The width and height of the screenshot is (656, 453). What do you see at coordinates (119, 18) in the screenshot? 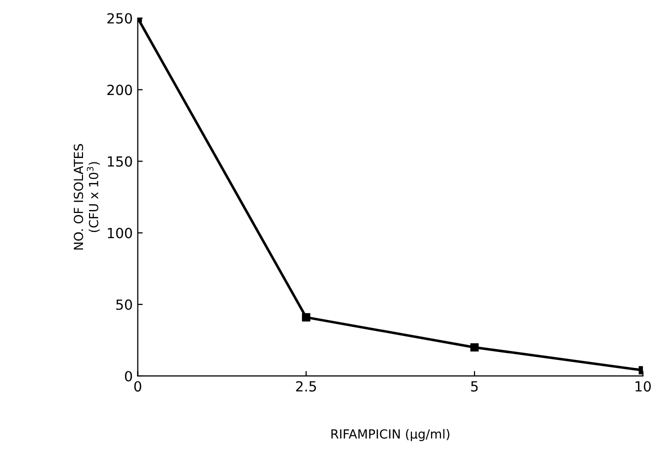
I see `y-tick-label: 250` at bounding box center [119, 18].